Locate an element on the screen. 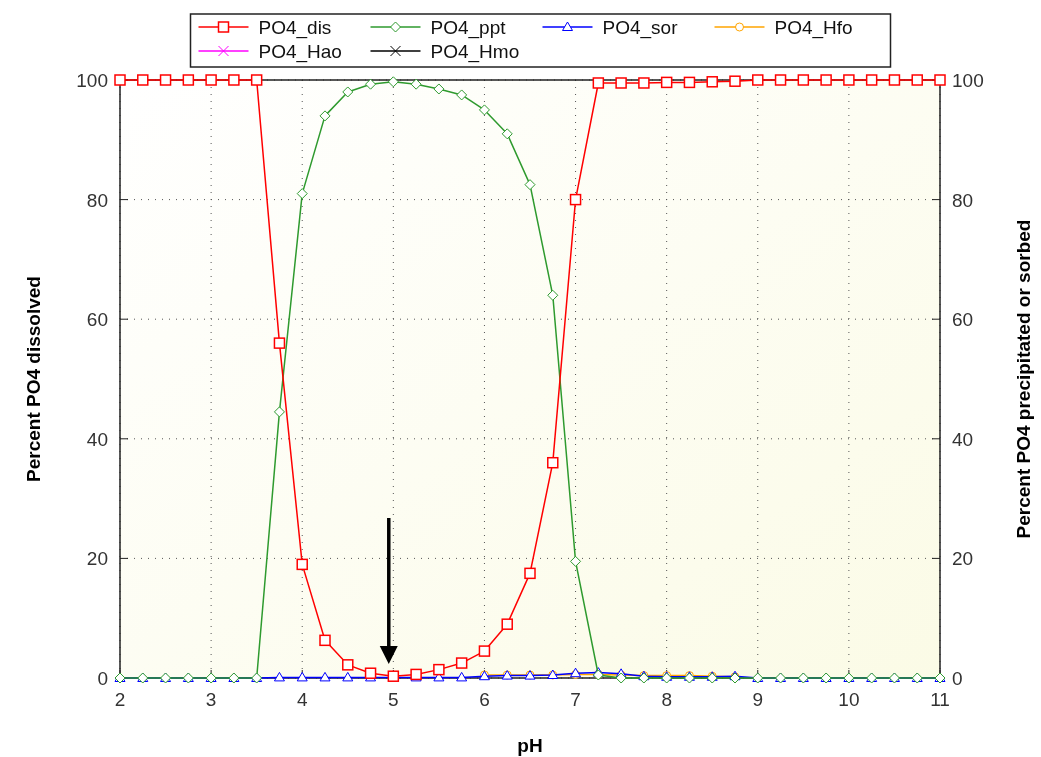  legend-label: PO4_ppt is located at coordinates (468, 28).